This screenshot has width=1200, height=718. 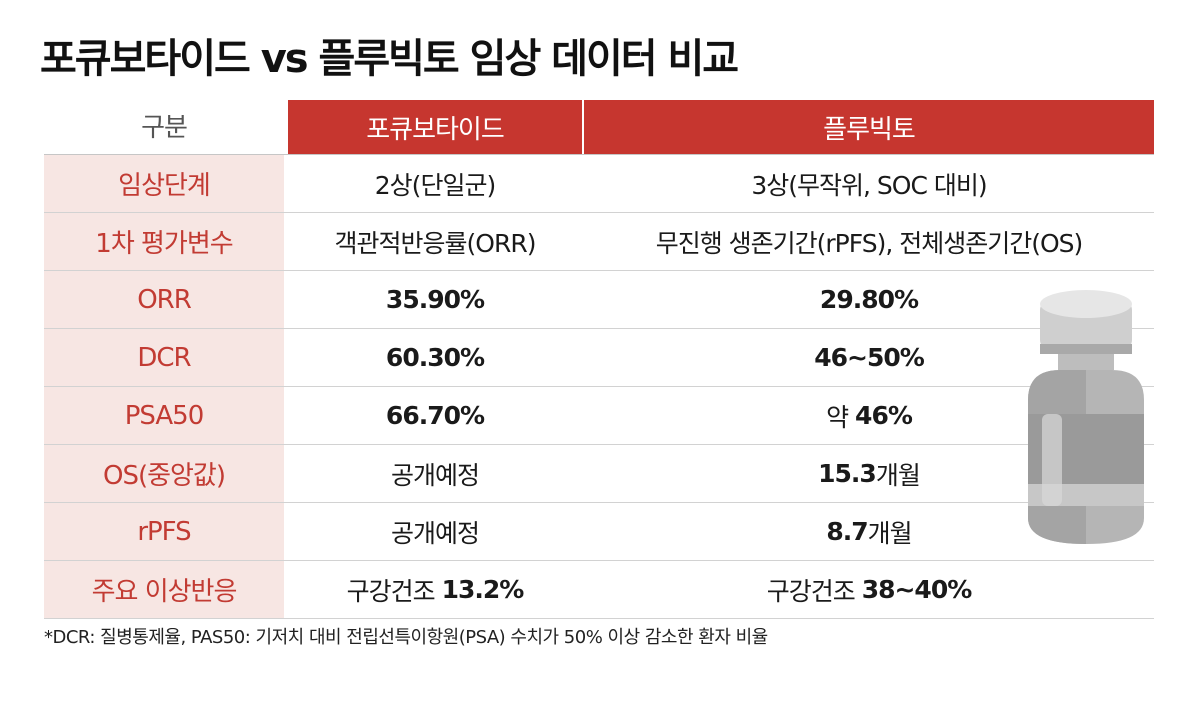 What do you see at coordinates (847, 531) in the screenshot?
I see `value-number: 8.7` at bounding box center [847, 531].